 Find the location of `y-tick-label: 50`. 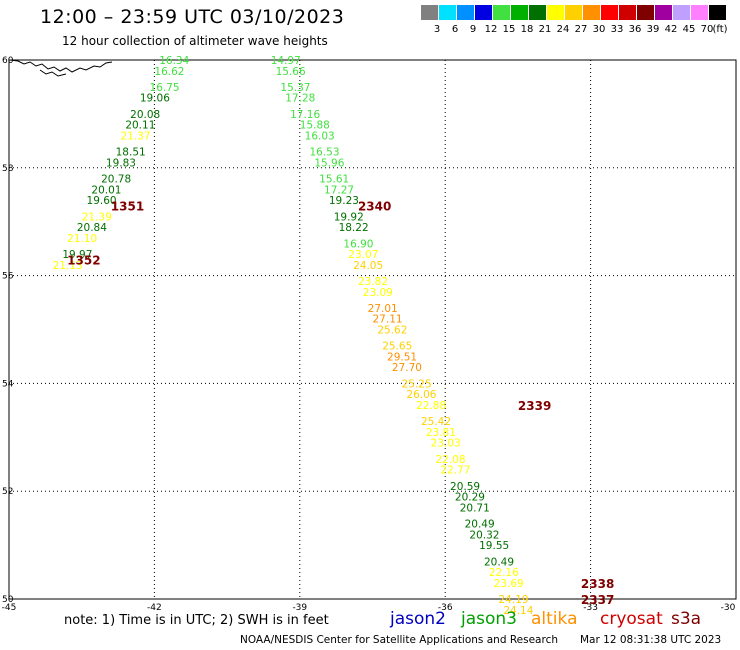

y-tick-label: 50 is located at coordinates (8, 600).